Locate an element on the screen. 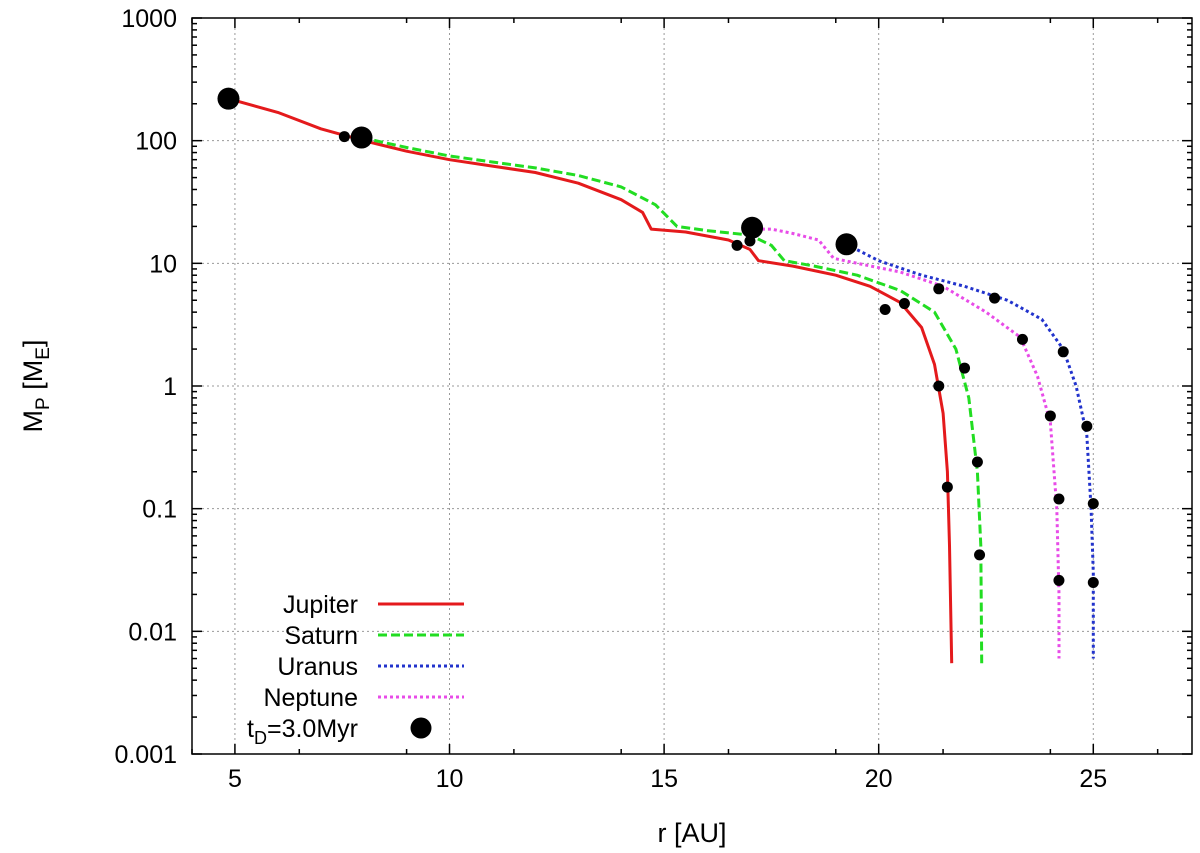  y-tick-label-10: 10 is located at coordinates (163, 264).